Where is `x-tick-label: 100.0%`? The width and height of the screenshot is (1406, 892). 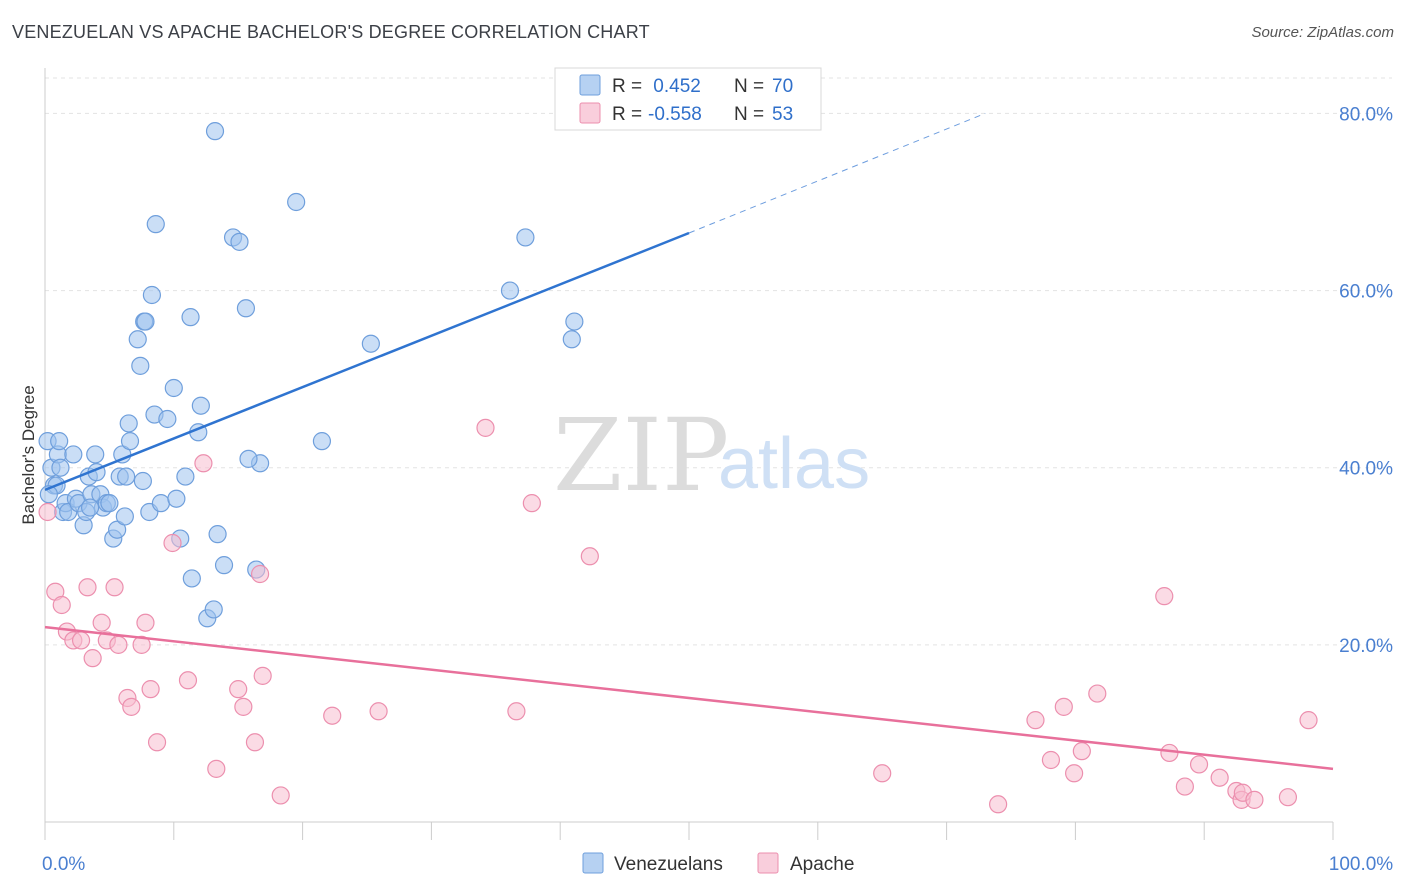 x-tick-label: 100.0% is located at coordinates (1361, 864).